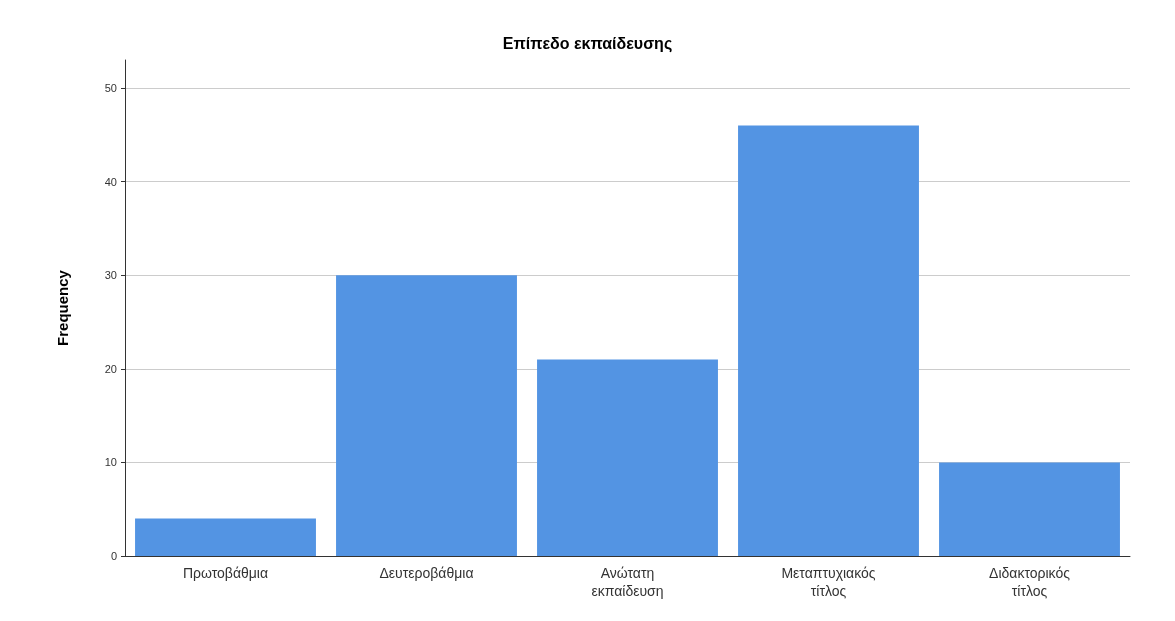 Image resolution: width=1175 pixels, height=621 pixels. Describe the element at coordinates (1030, 582) in the screenshot. I see `x-tick-label: Διδακτορικός τίτλος` at that location.